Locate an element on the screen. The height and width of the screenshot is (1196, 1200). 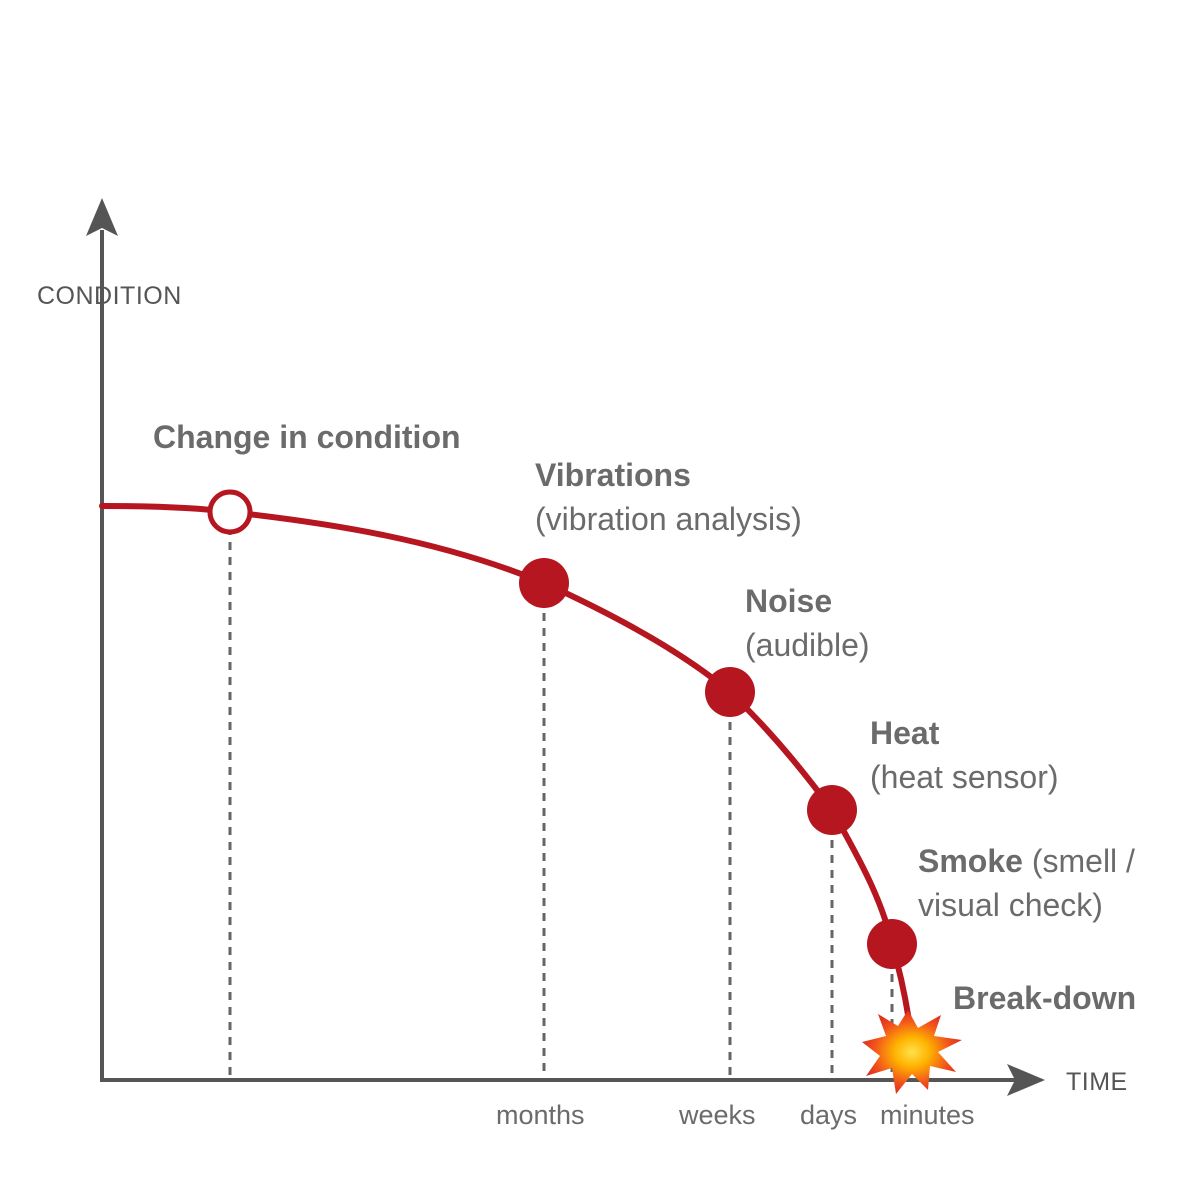
smoke-subtitle: (smell / is located at coordinates (1078, 861).